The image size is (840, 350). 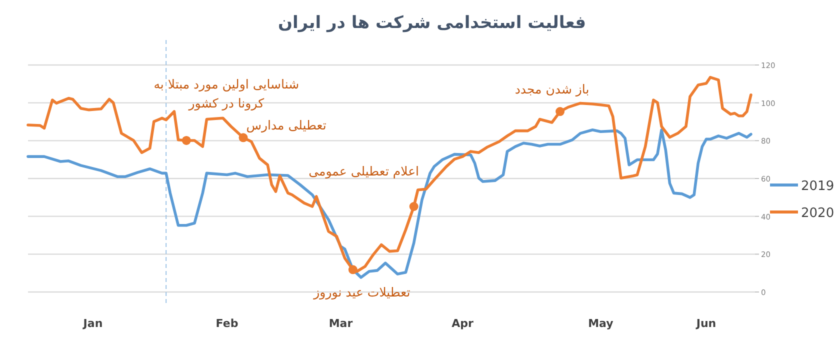 What do you see at coordinates (227, 94) in the screenshot?
I see `annotation: شناسایی اولین مورد مبتلا به کرونا در کشور` at bounding box center [227, 94].